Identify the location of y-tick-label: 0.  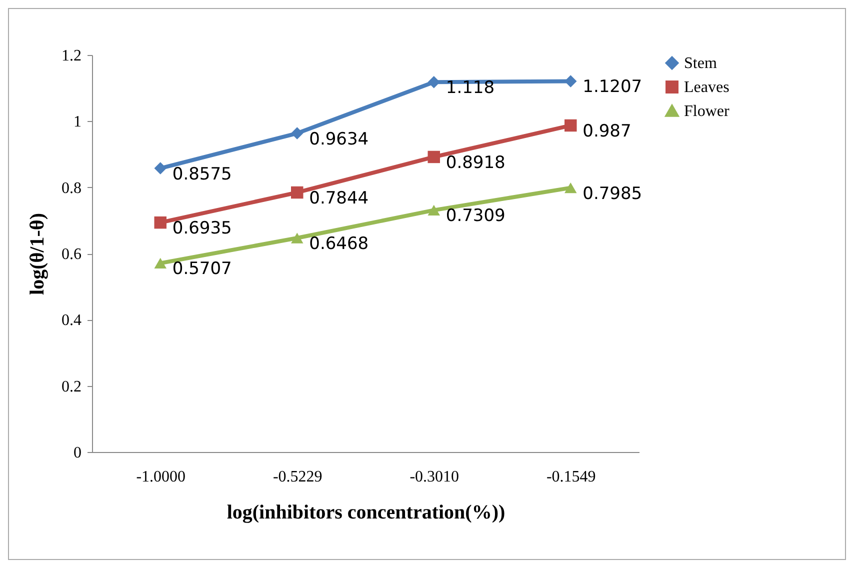
(78, 453).